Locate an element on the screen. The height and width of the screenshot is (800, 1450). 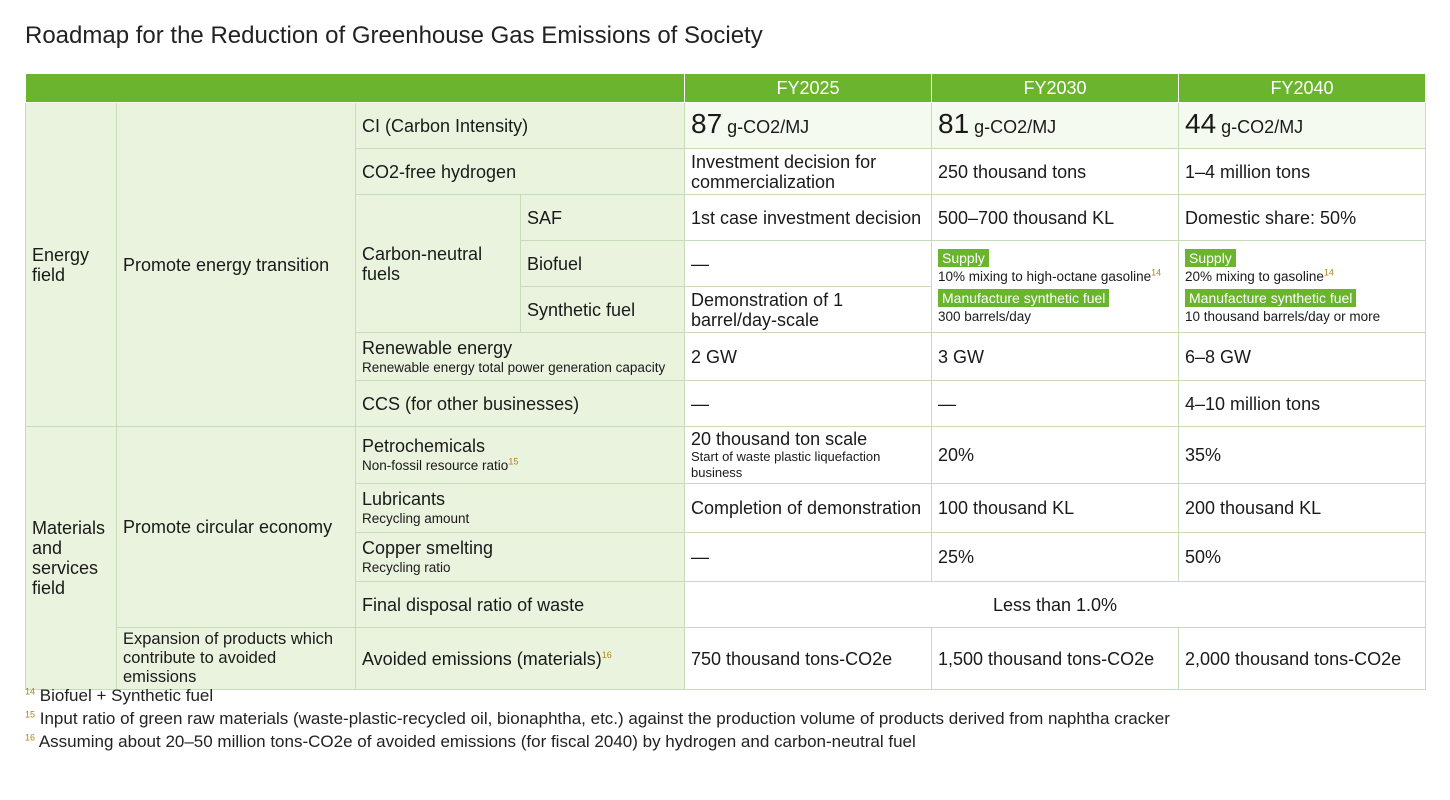
ci-value: 87 is located at coordinates (707, 123).